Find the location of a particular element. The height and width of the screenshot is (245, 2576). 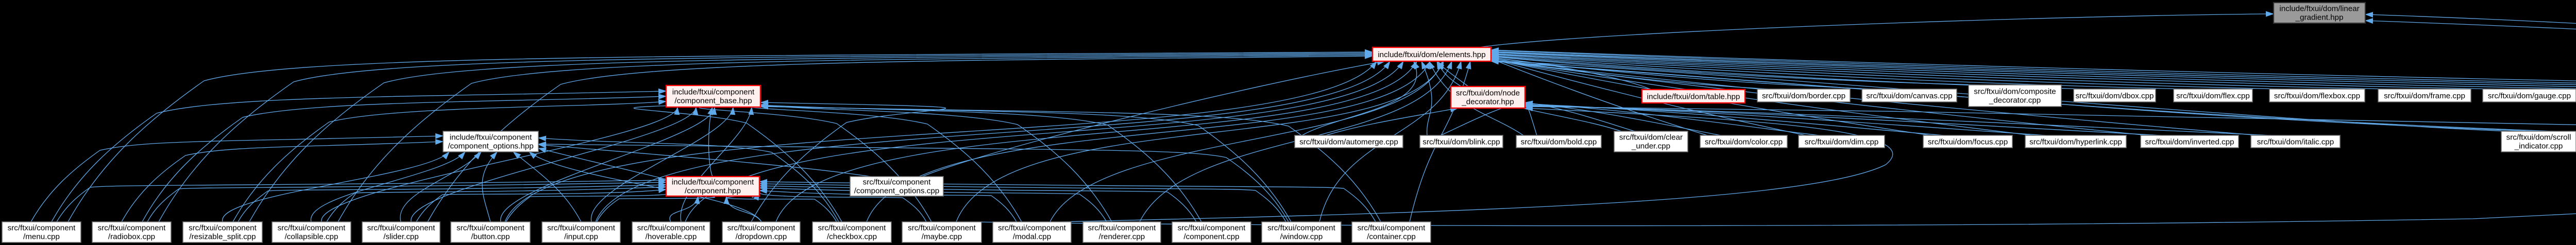

svg-text: /renderer.cpp is located at coordinates (1122, 237).